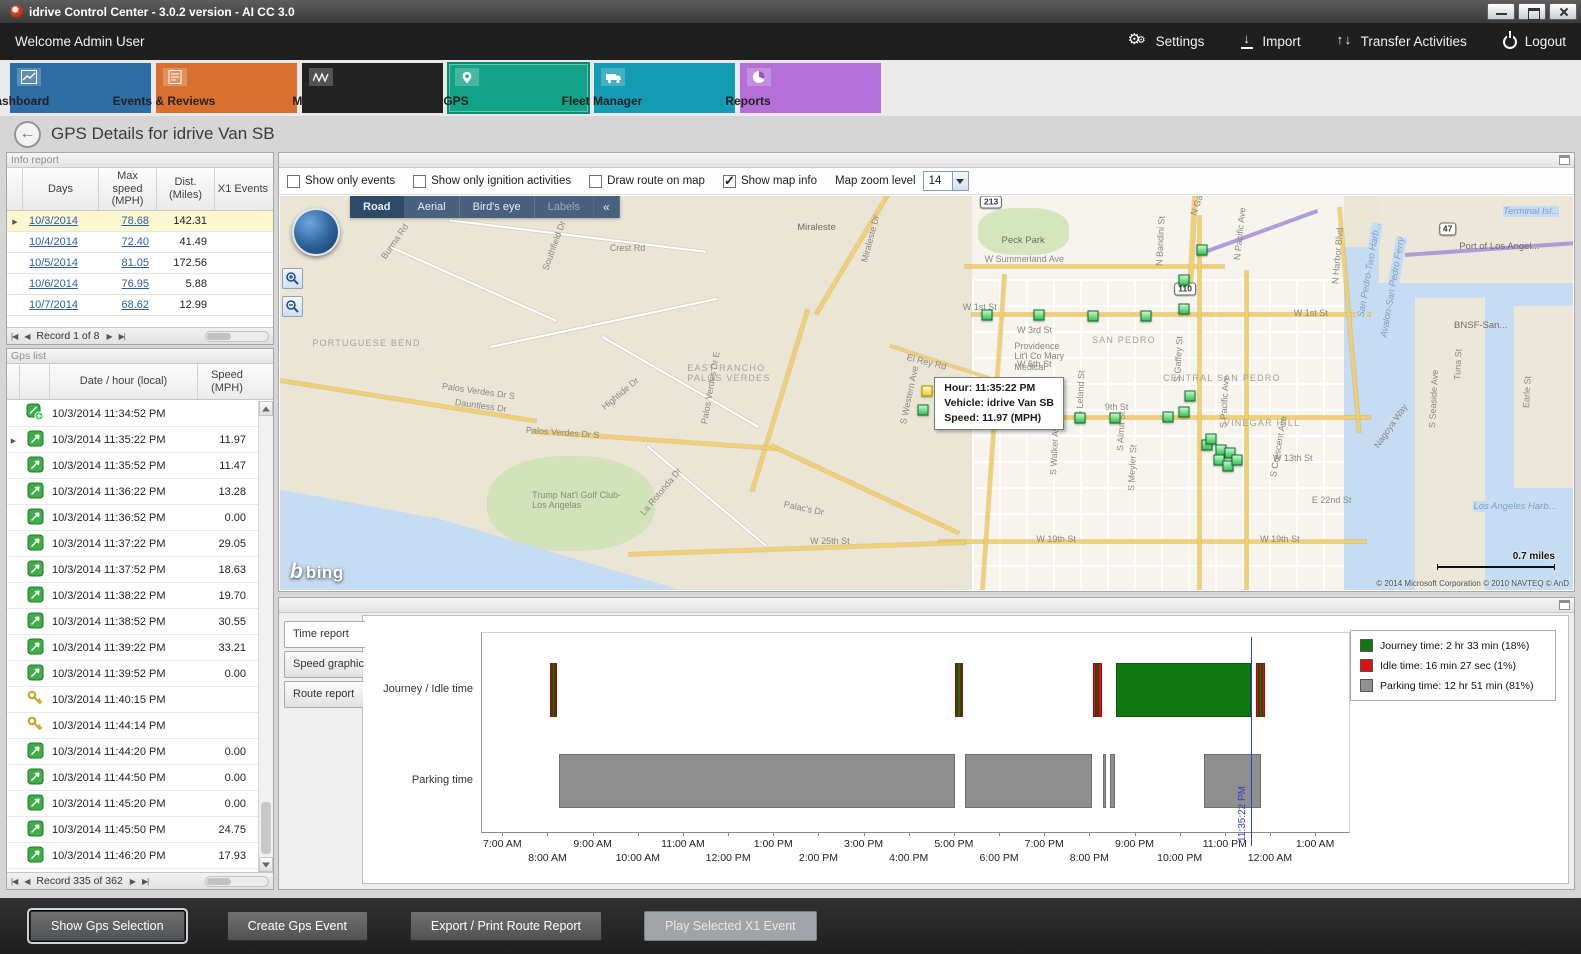  Describe the element at coordinates (205, 88) in the screenshot. I see `tile-events-reviews: Events & Reviews` at that location.